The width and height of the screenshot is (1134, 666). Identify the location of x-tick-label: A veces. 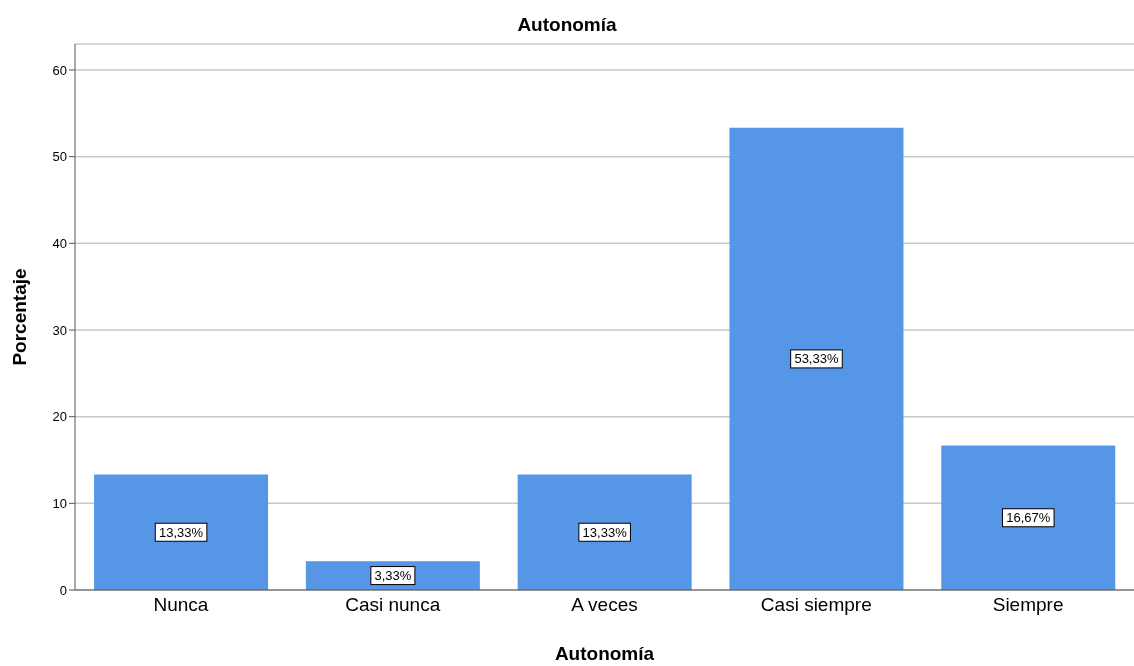
(604, 605).